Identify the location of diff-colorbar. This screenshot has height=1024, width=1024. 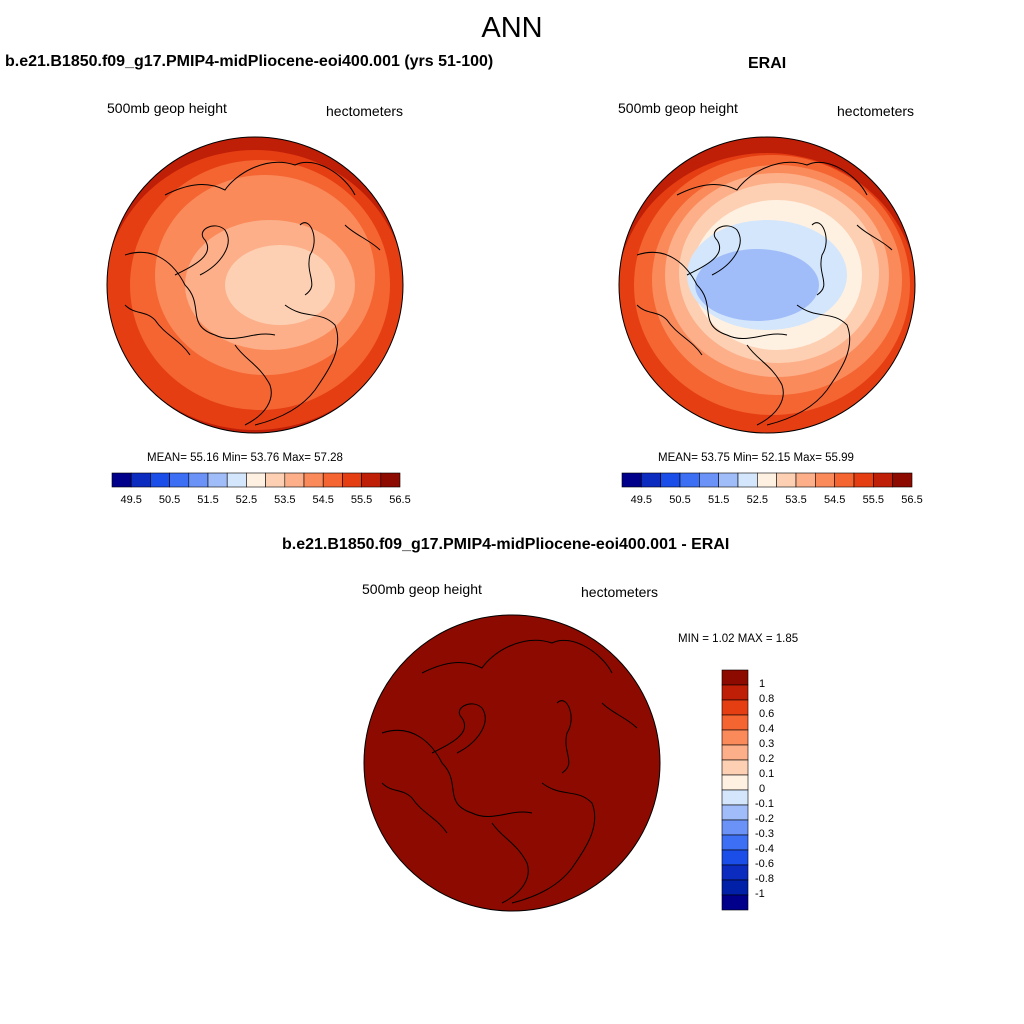
(735, 790).